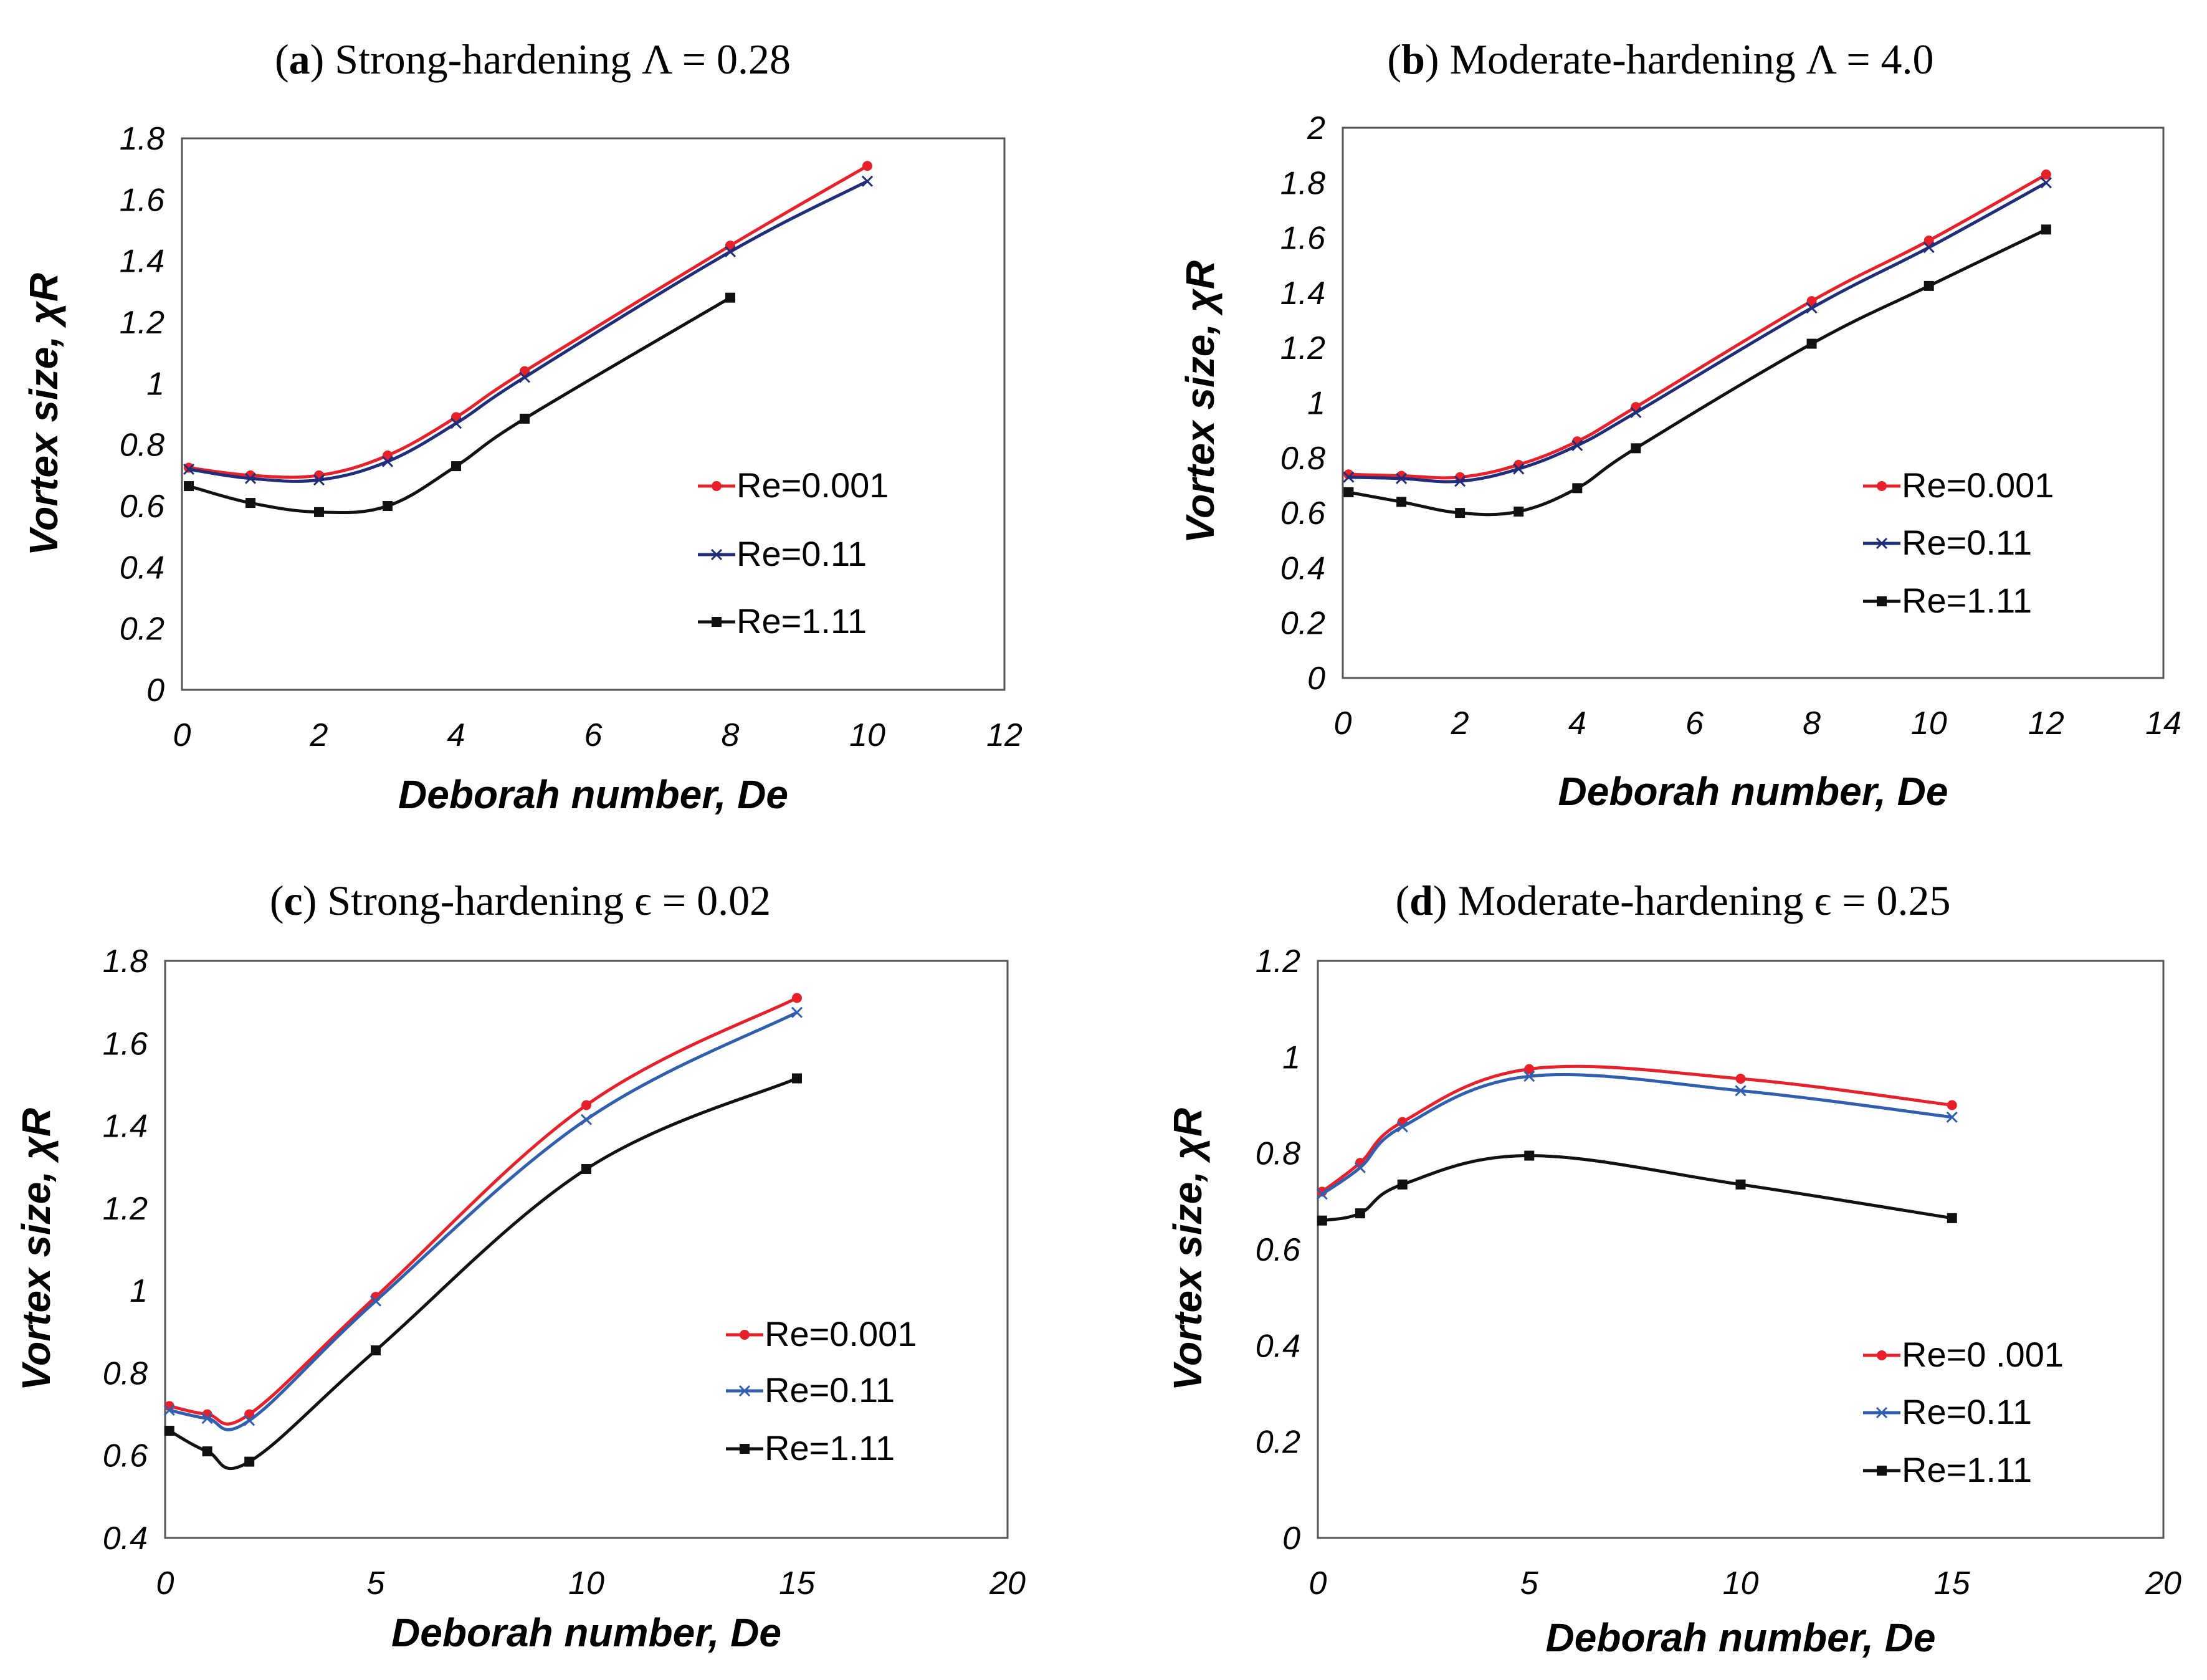 This screenshot has height=1680, width=2207. What do you see at coordinates (1692, 59) in the screenshot?
I see `title-text: Moderate-hardening Λ = 4.0` at bounding box center [1692, 59].